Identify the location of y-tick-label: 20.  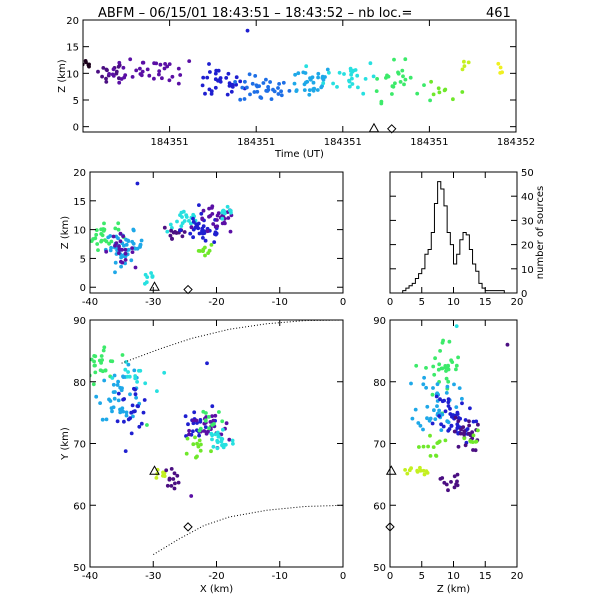
(79, 173).